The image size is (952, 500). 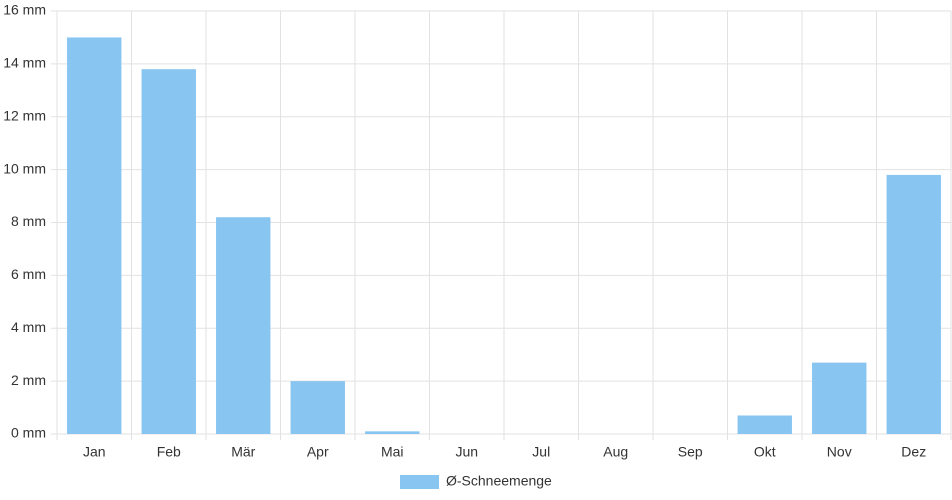 What do you see at coordinates (419, 482) in the screenshot?
I see `legend-swatch` at bounding box center [419, 482].